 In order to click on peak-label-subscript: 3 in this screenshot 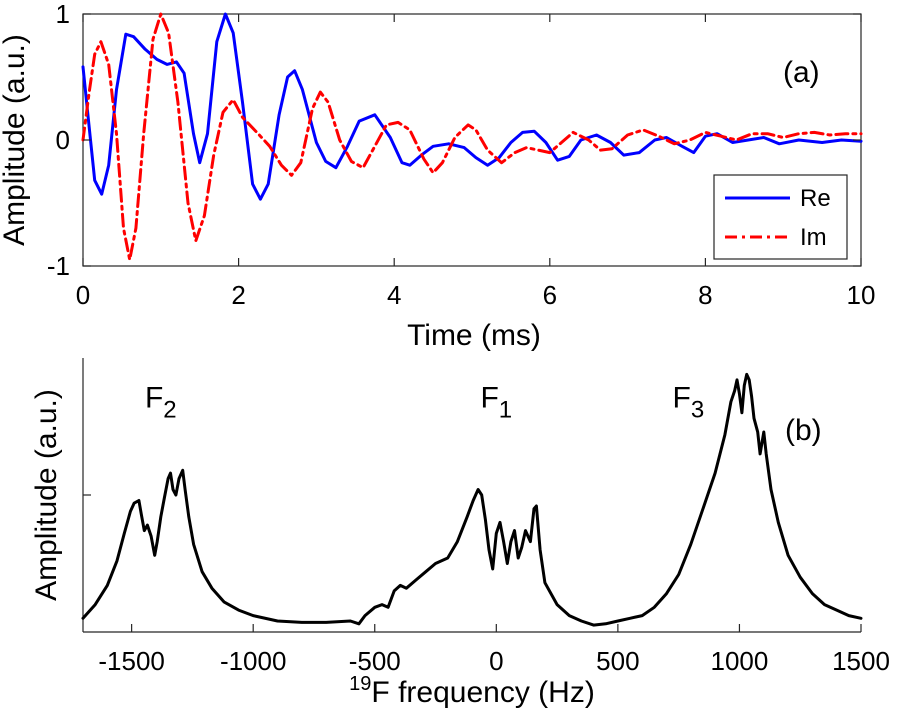, I will do `click(697, 409)`.